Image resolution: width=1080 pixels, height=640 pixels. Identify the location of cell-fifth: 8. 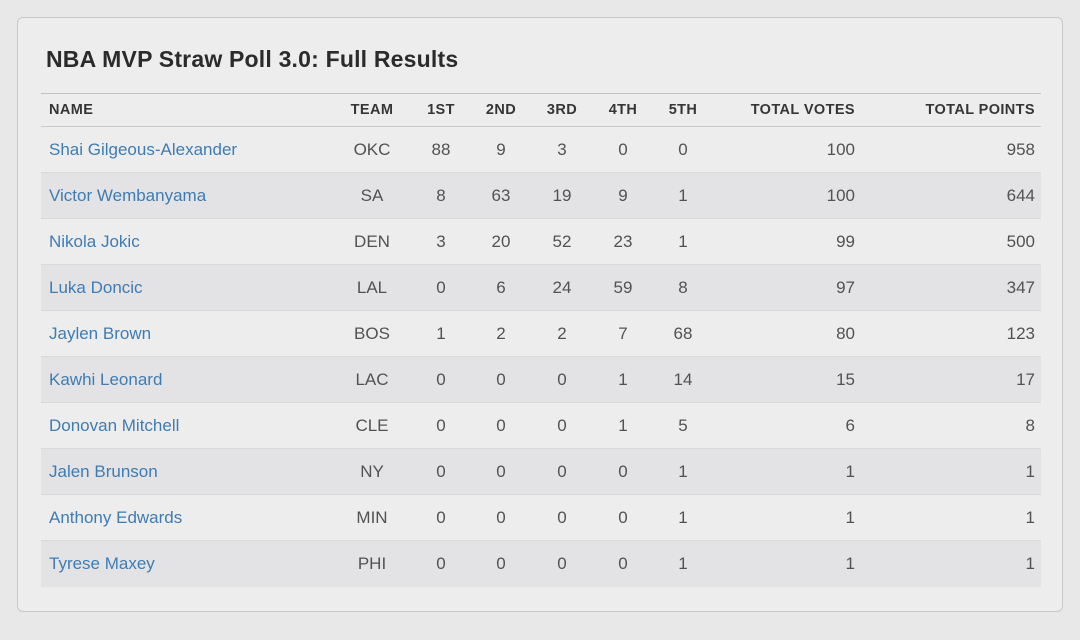
(683, 287).